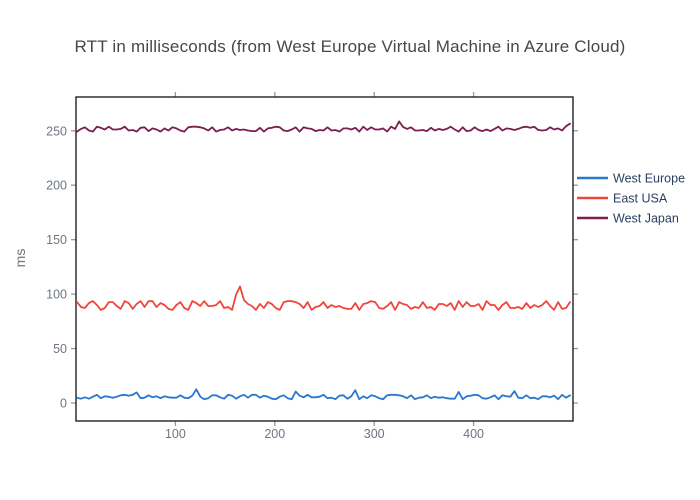  I want to click on y-tick-label: 100, so click(56, 295).